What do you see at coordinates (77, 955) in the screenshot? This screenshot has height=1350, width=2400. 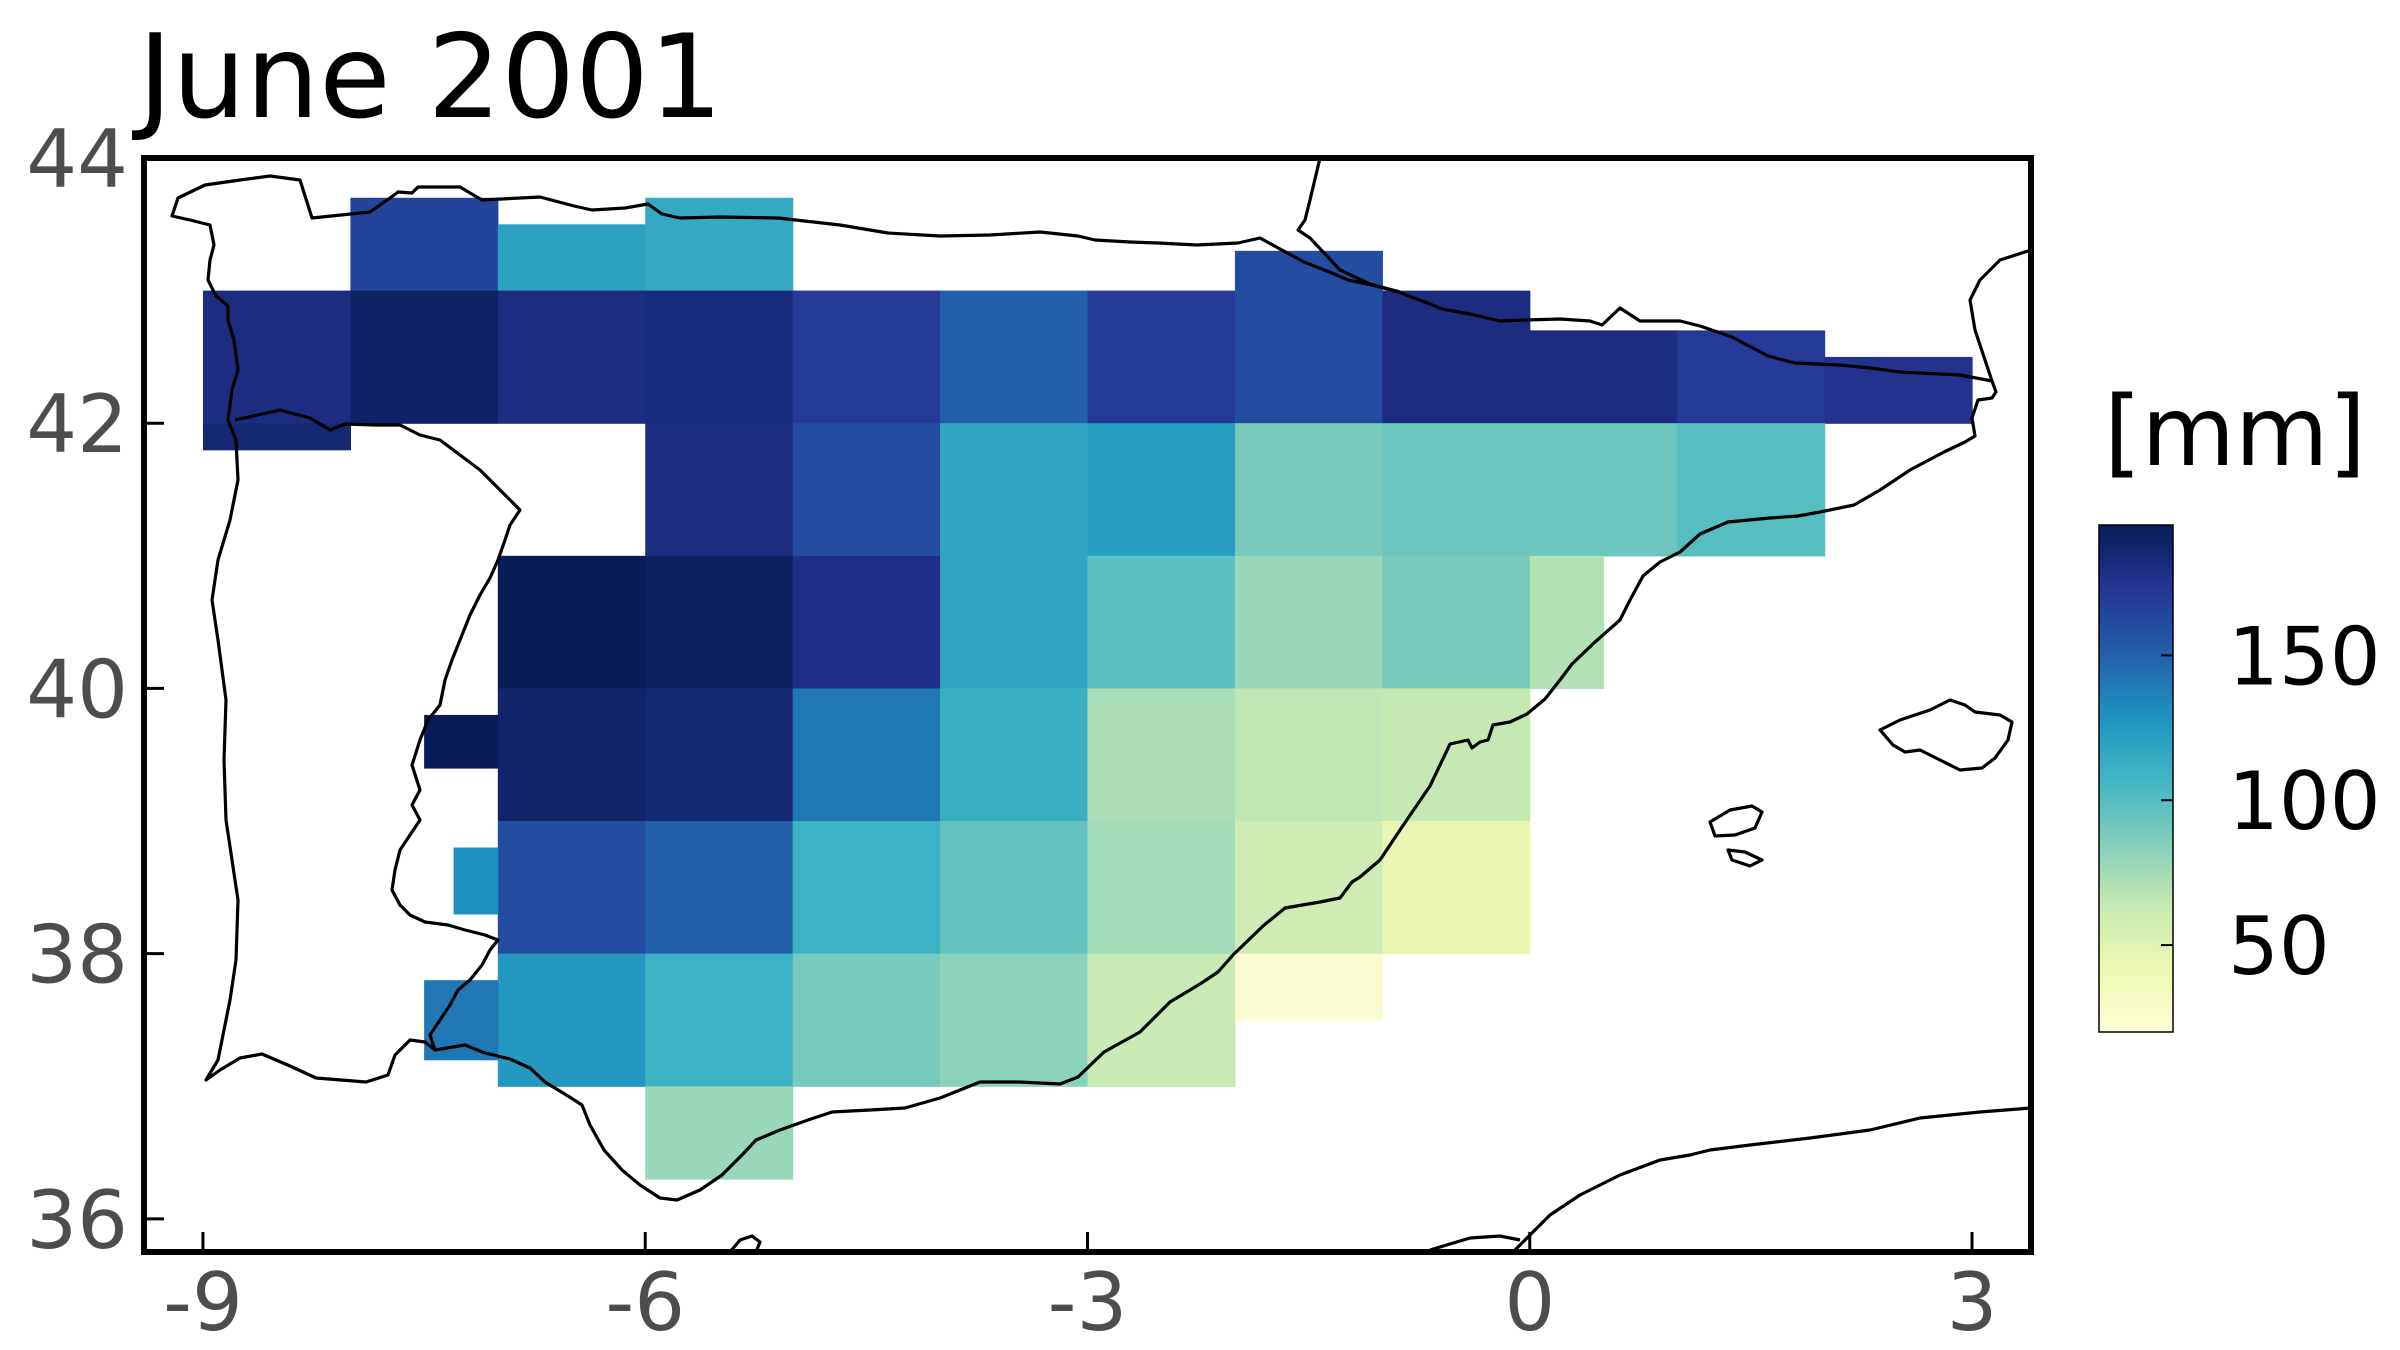 I see `y-tick-label: 38` at bounding box center [77, 955].